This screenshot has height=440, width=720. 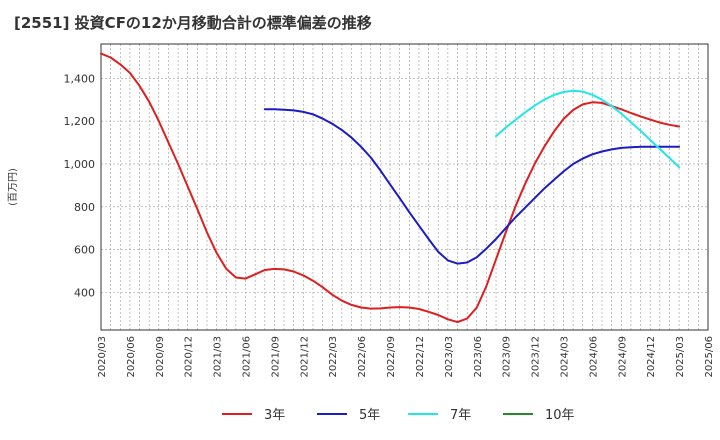 What do you see at coordinates (560, 415) in the screenshot?
I see `legend-label: 10年` at bounding box center [560, 415].